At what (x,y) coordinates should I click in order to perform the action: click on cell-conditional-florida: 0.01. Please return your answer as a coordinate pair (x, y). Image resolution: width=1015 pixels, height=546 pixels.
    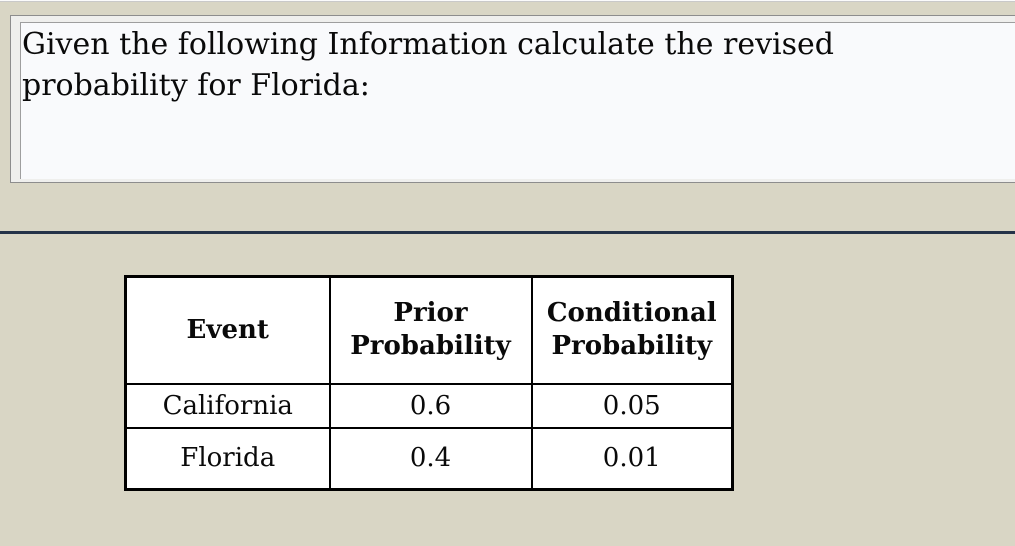
    Looking at the image, I should click on (632, 458).